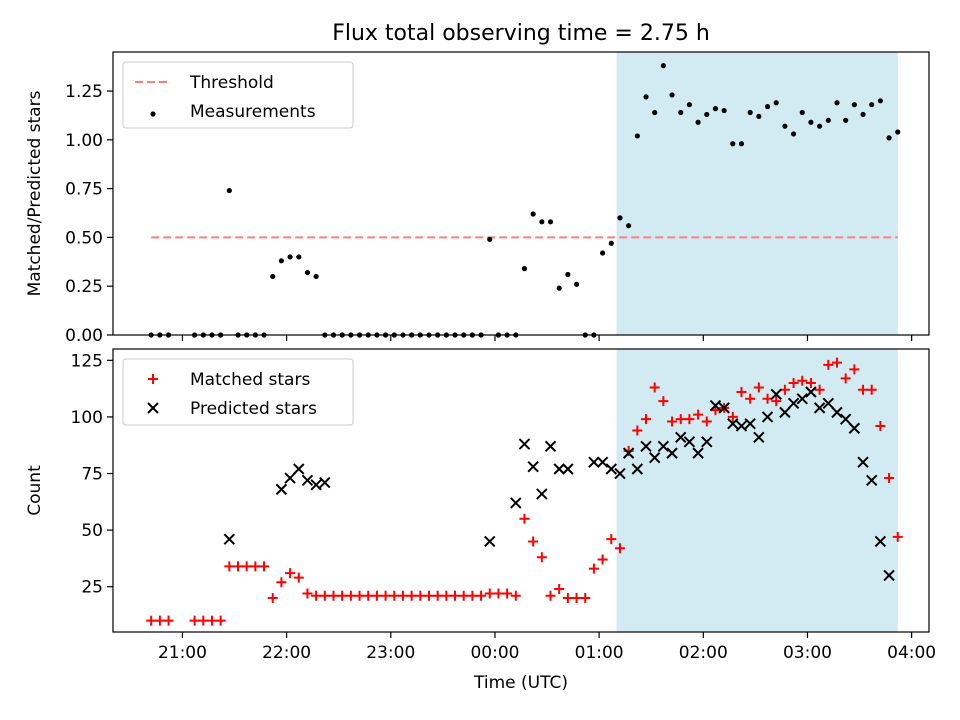  I want to click on y-tick-label: 0.25, so click(84, 287).